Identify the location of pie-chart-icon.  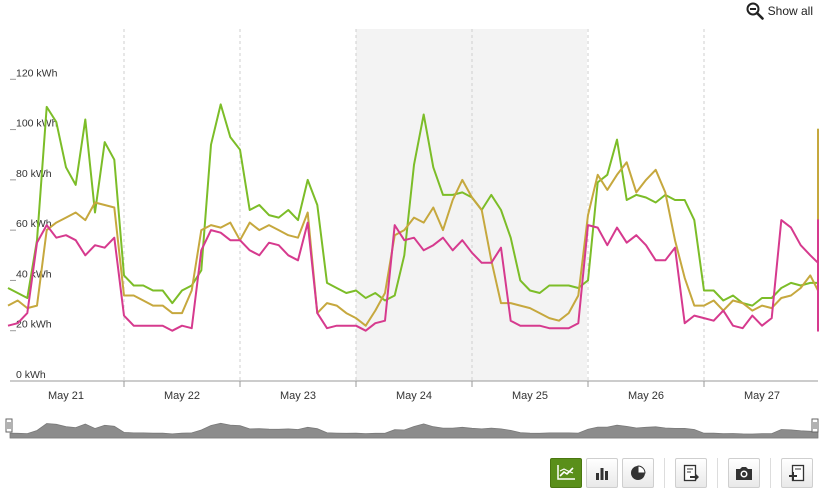
(638, 472).